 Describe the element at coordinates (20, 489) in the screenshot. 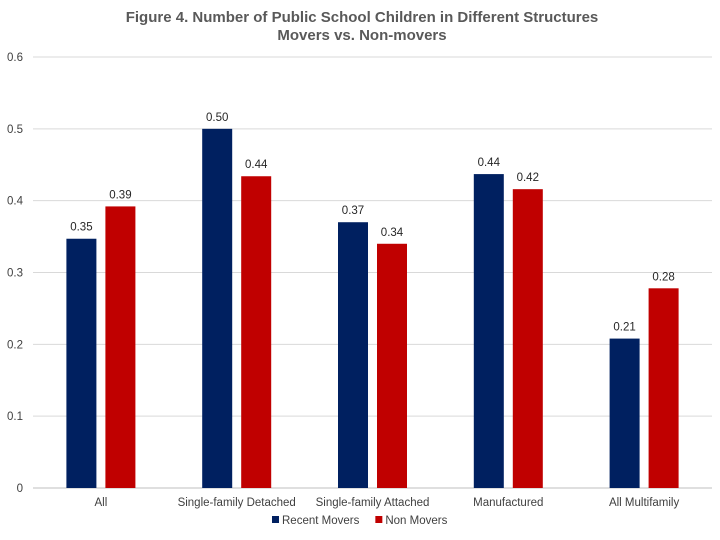

I see `y-tick-label: 0` at that location.